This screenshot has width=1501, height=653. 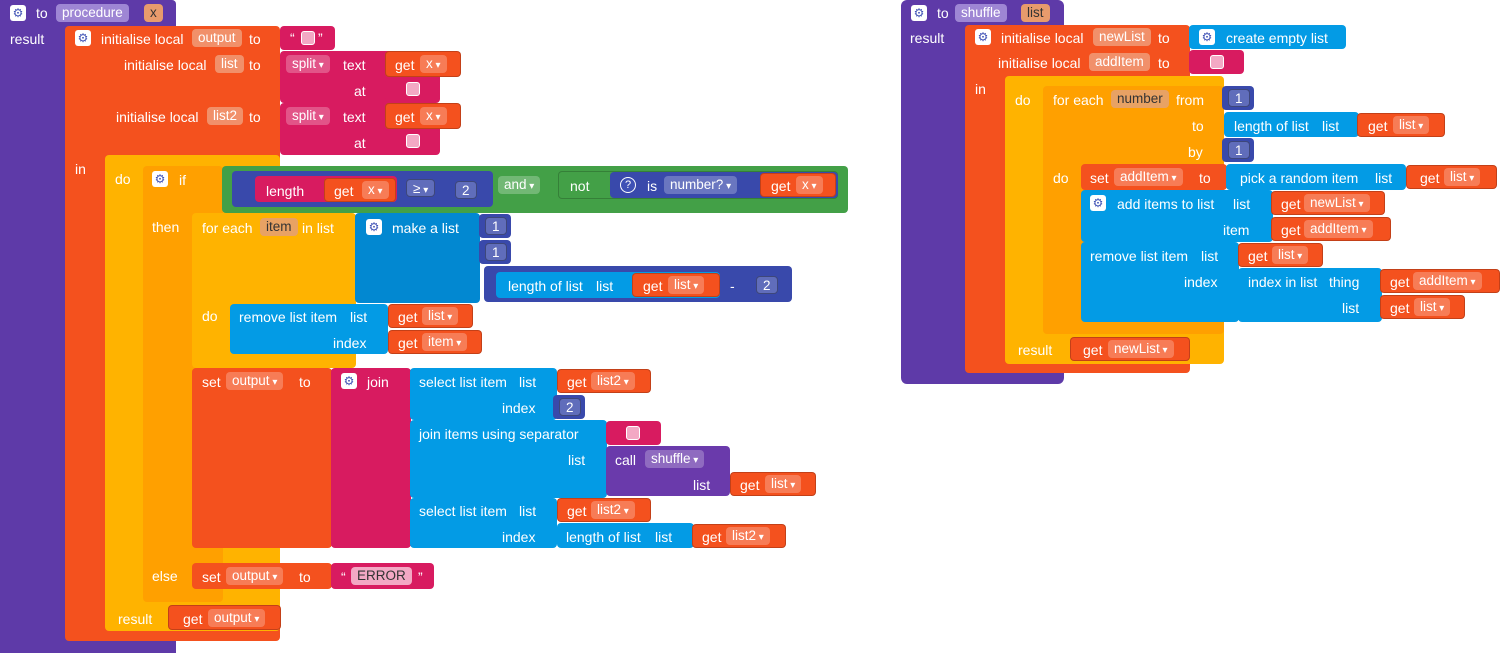 What do you see at coordinates (702, 485) in the screenshot?
I see `list-param-label: list` at bounding box center [702, 485].